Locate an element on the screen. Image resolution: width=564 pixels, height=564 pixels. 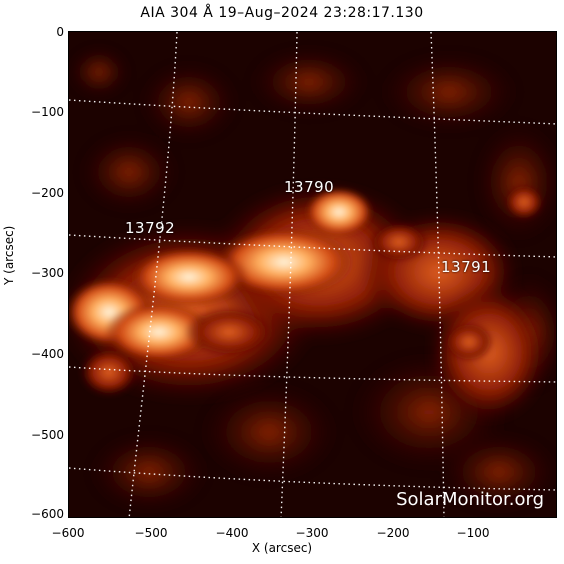
x-axis-label: X (arcsec) is located at coordinates (282, 548).